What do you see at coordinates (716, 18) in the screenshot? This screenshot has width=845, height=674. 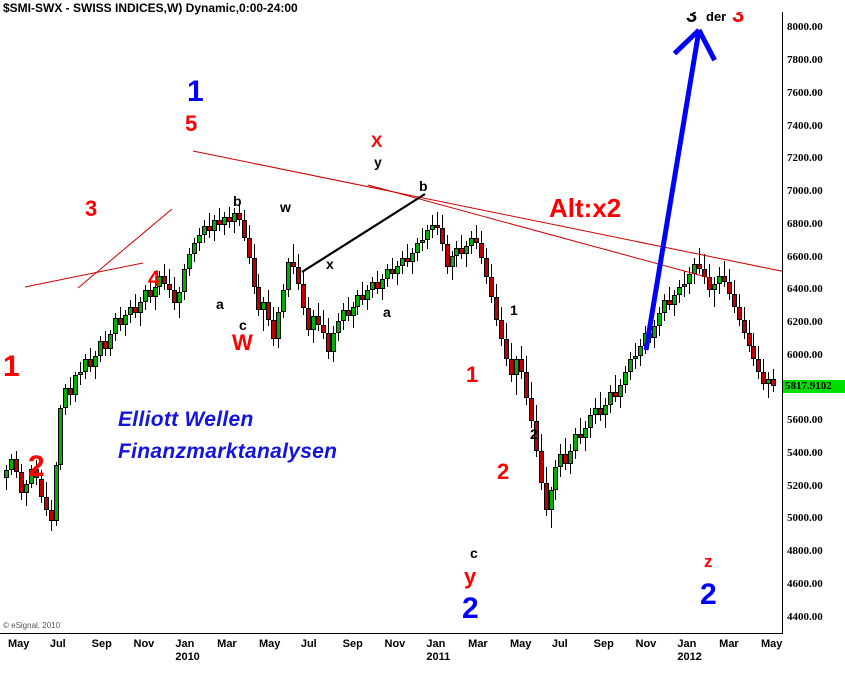 I see `wave-label: der` at bounding box center [716, 18].